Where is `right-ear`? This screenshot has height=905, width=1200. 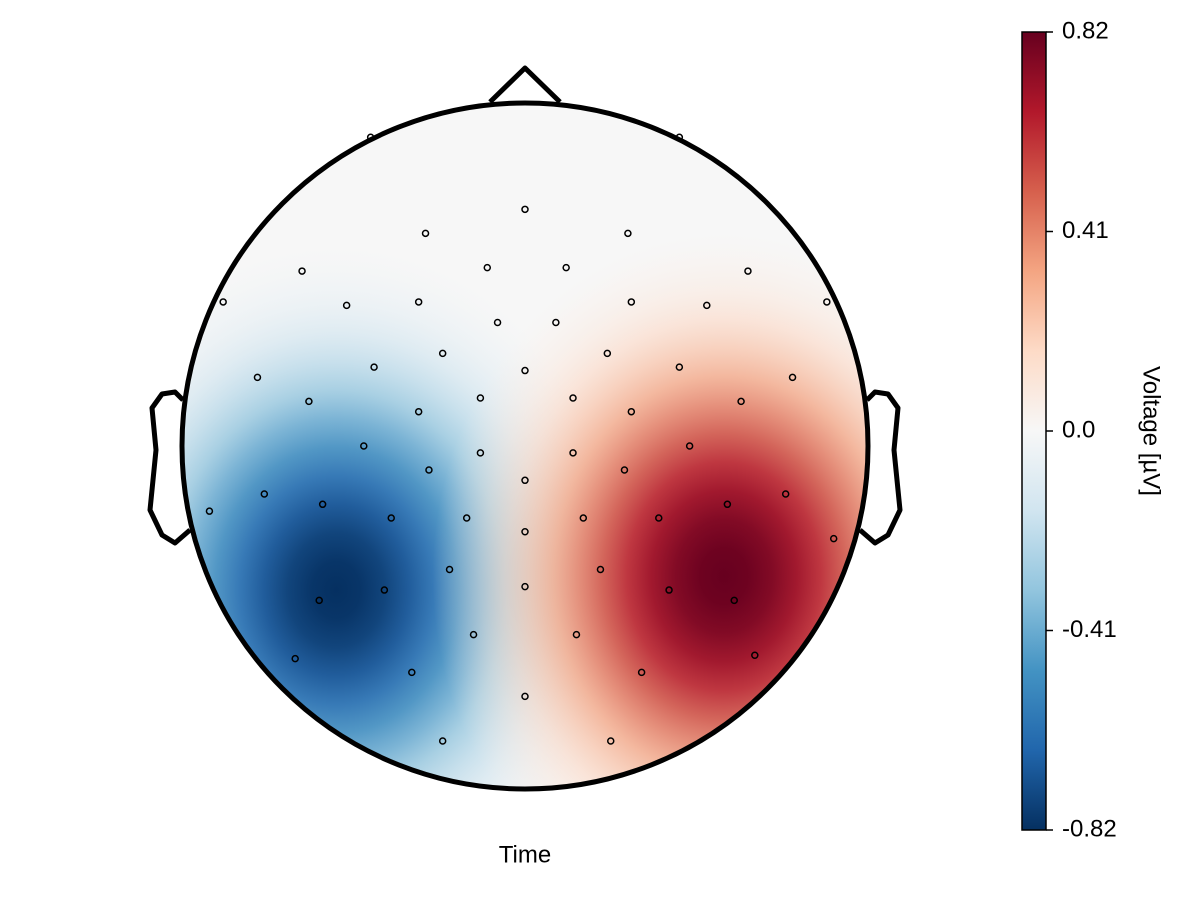 right-ear is located at coordinates (880, 467).